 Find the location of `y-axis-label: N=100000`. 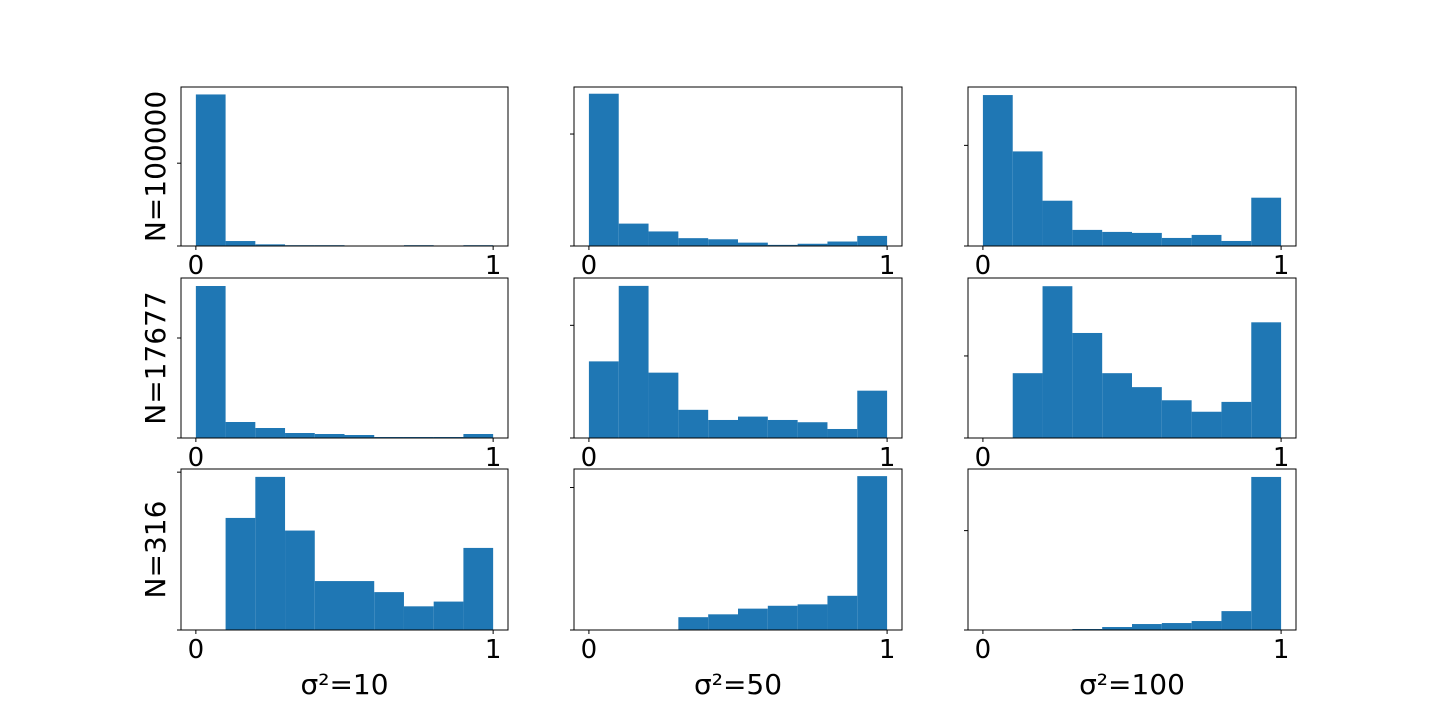

y-axis-label: N=100000 is located at coordinates (155, 166).